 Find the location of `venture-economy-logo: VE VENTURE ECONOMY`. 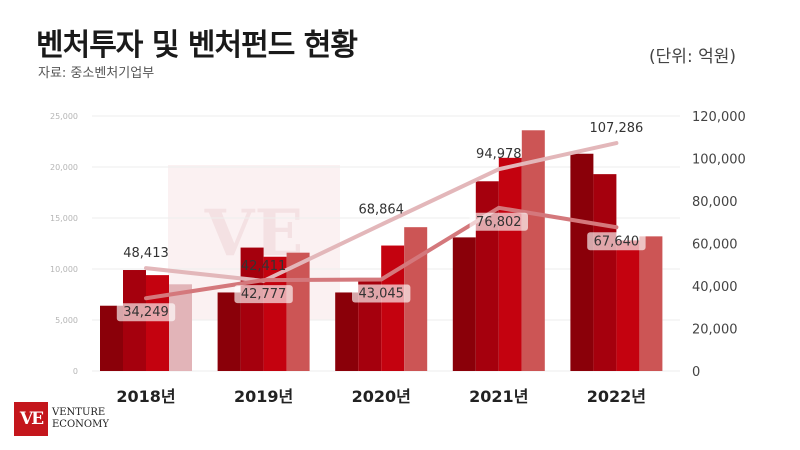

venture-economy-logo: VE VENTURE ECONOMY is located at coordinates (61, 419).